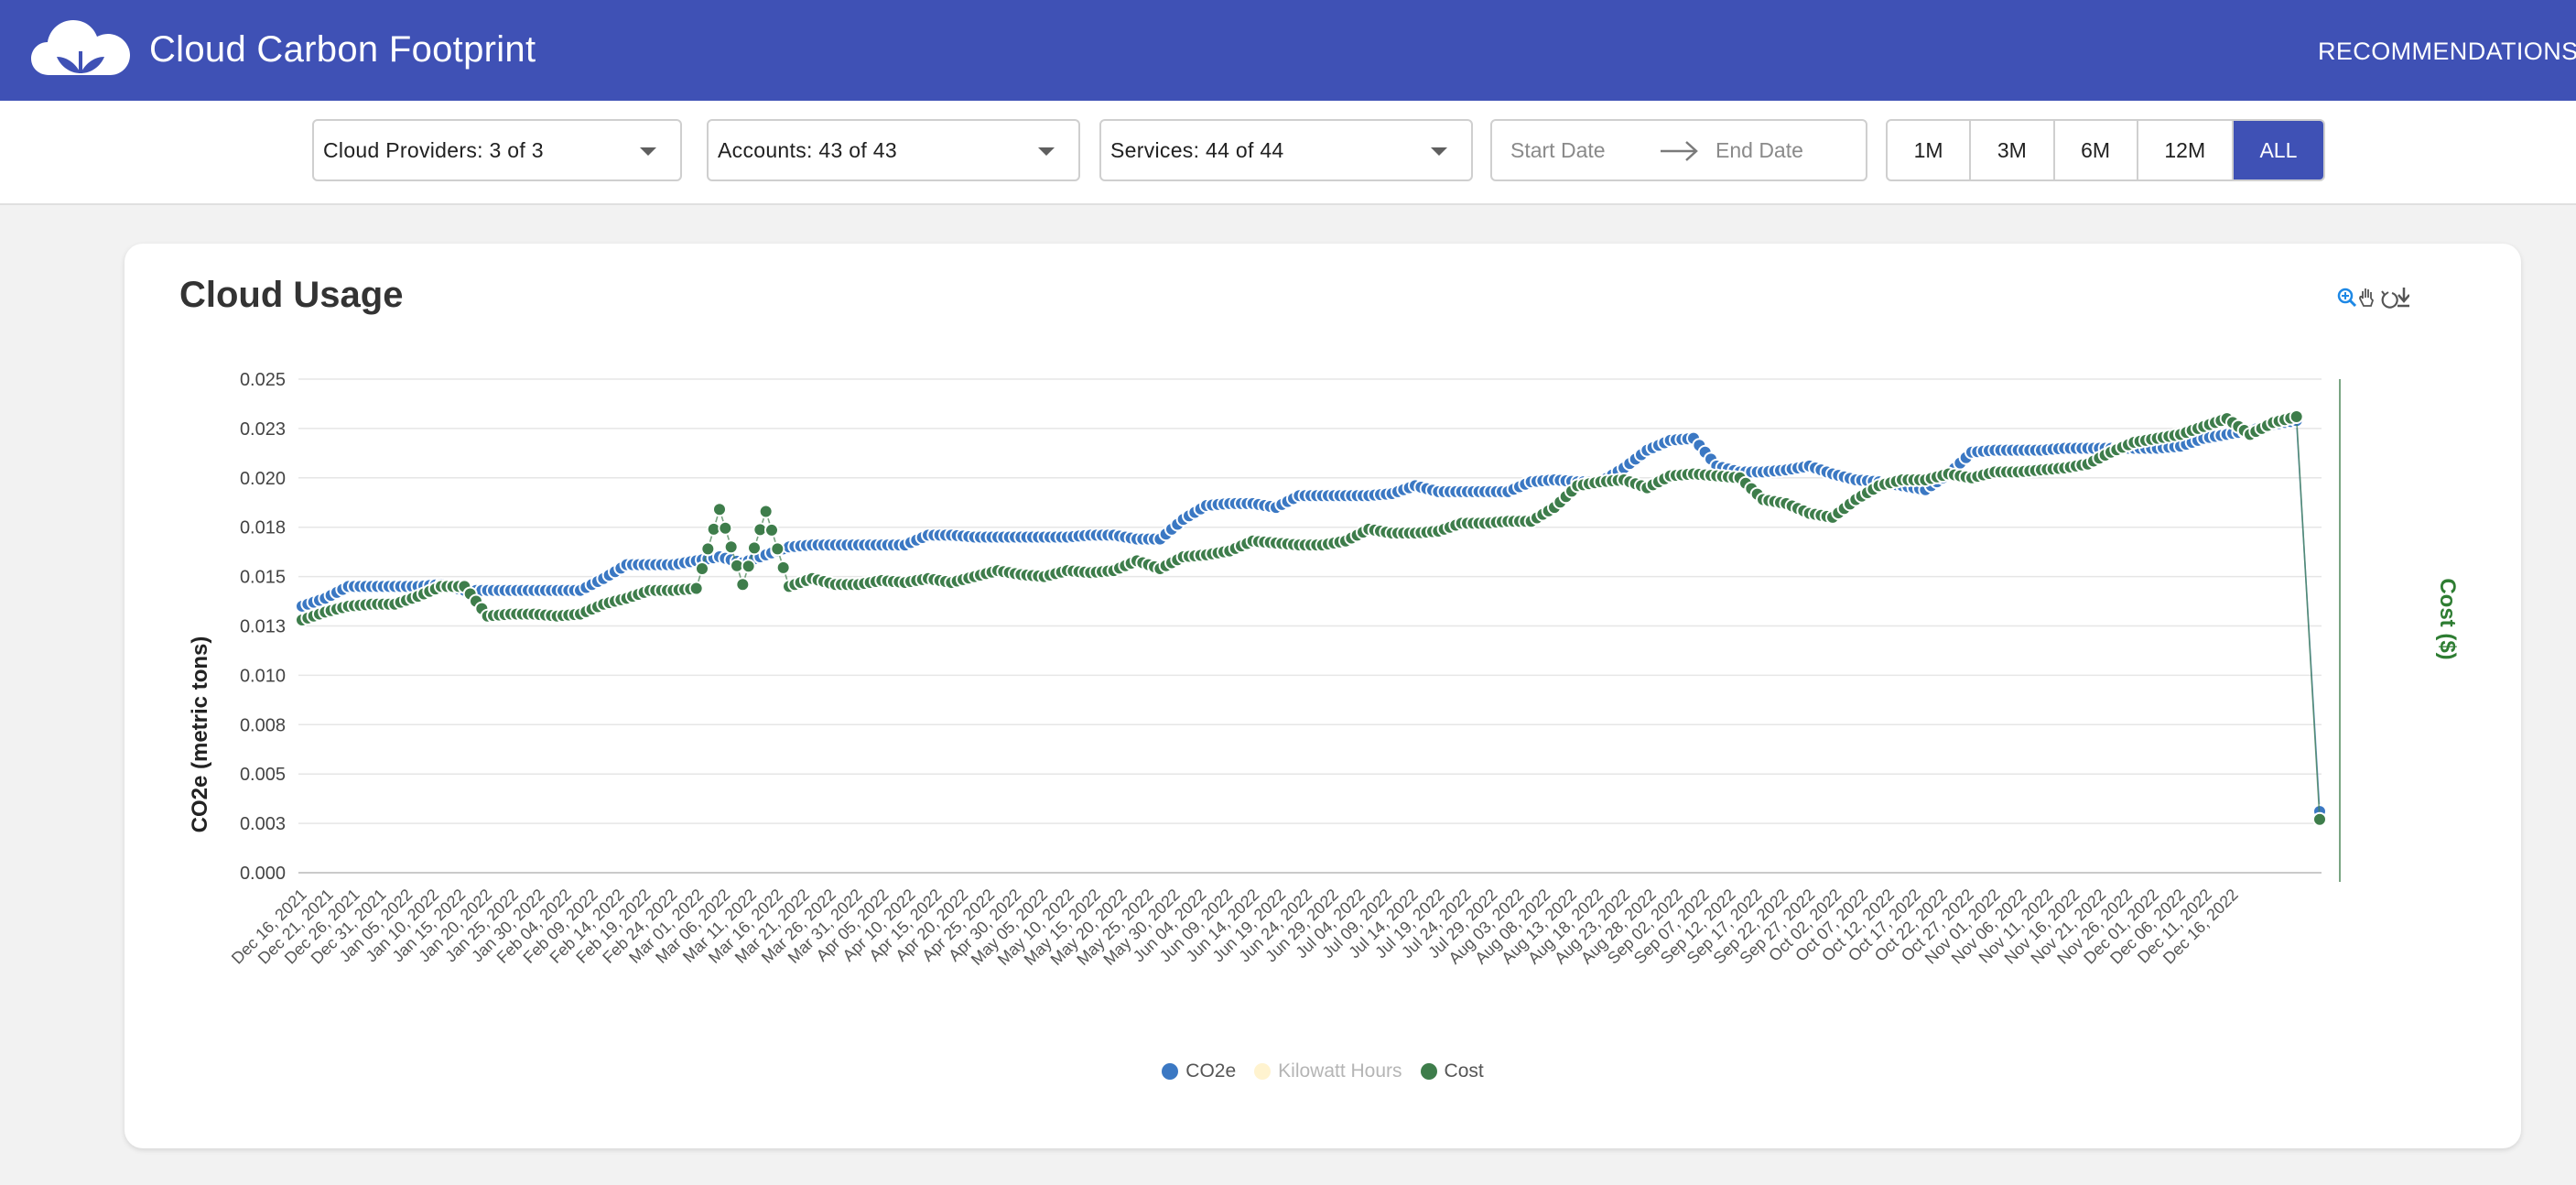 This screenshot has height=1185, width=2576. Describe the element at coordinates (263, 874) in the screenshot. I see `y-tick-label: 0.000` at that location.